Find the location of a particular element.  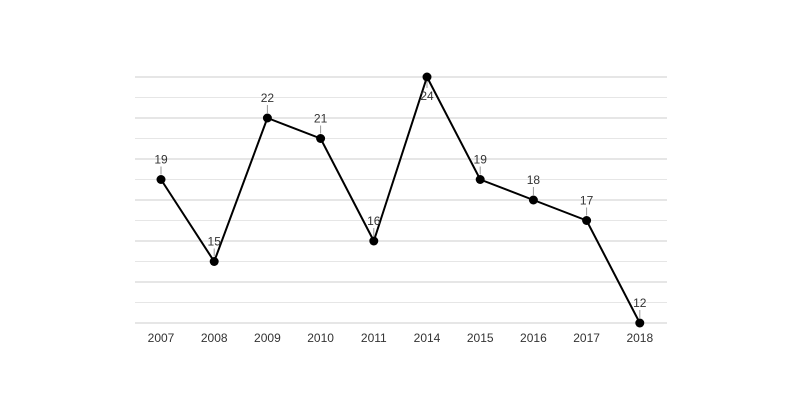

data-label: 12 is located at coordinates (640, 303).